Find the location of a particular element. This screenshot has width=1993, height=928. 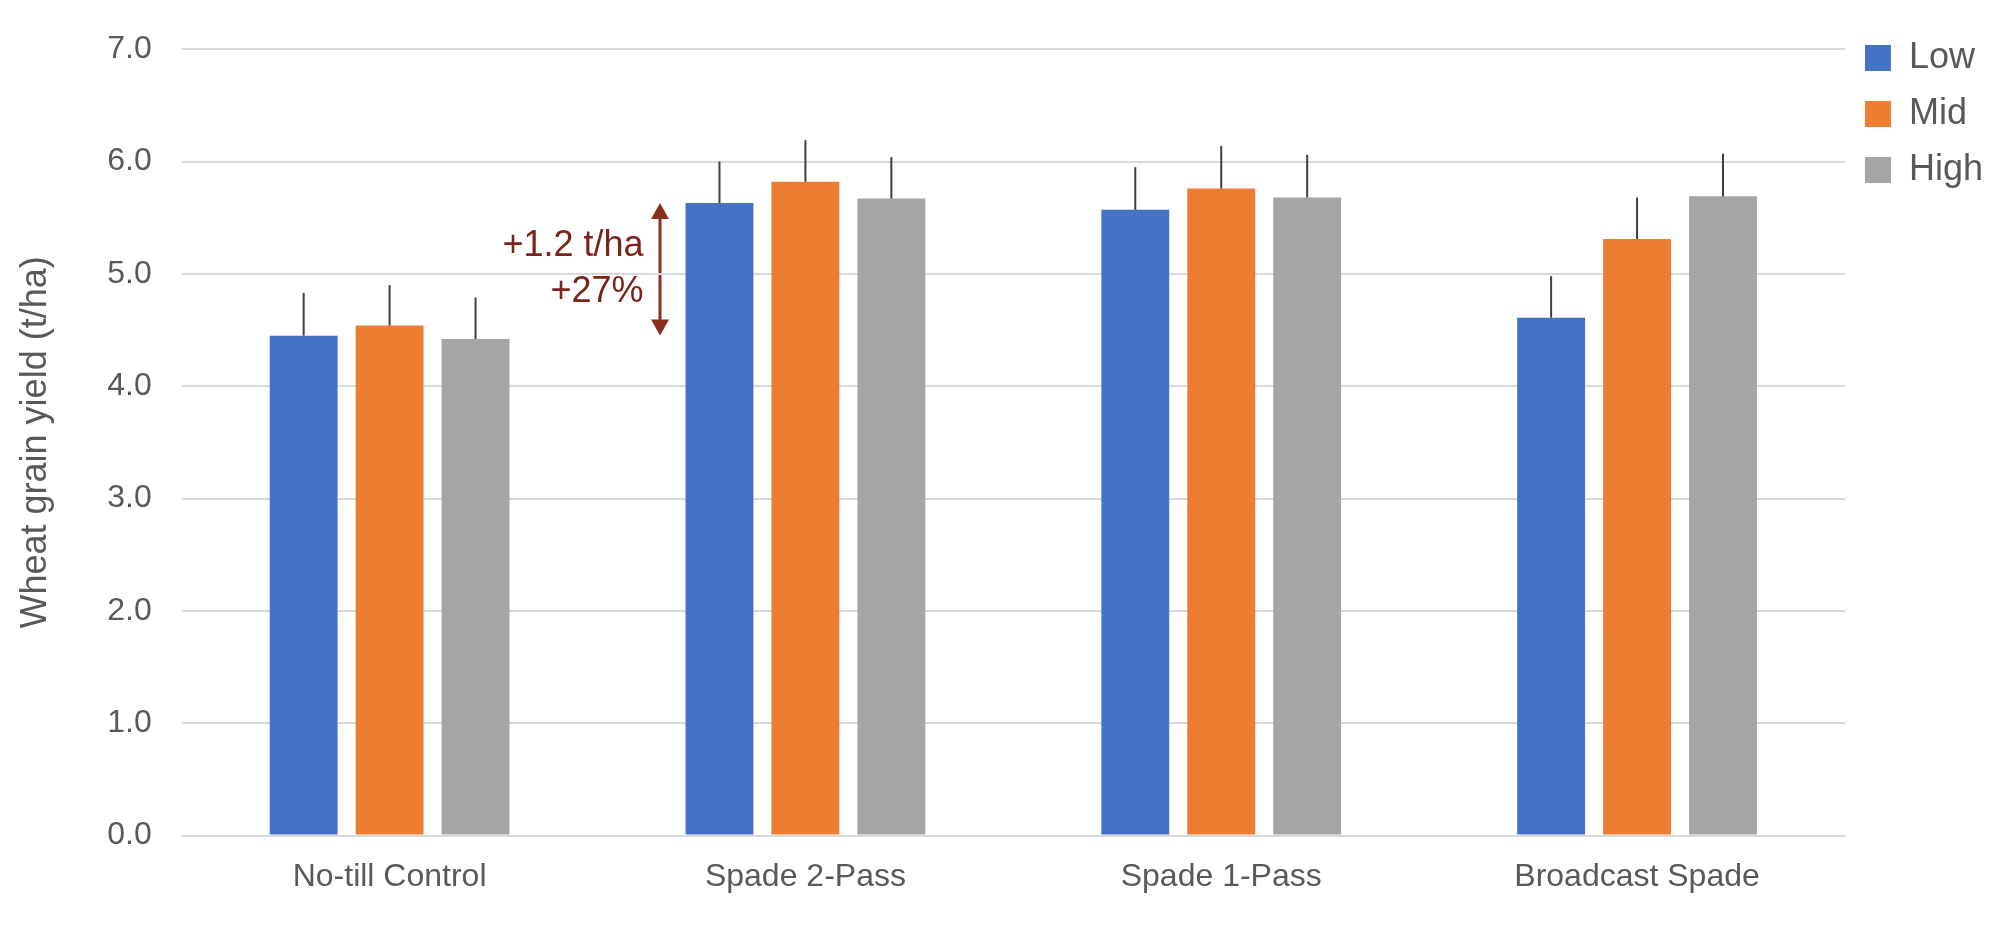

y-tick-label: 6.0 is located at coordinates (129, 159).